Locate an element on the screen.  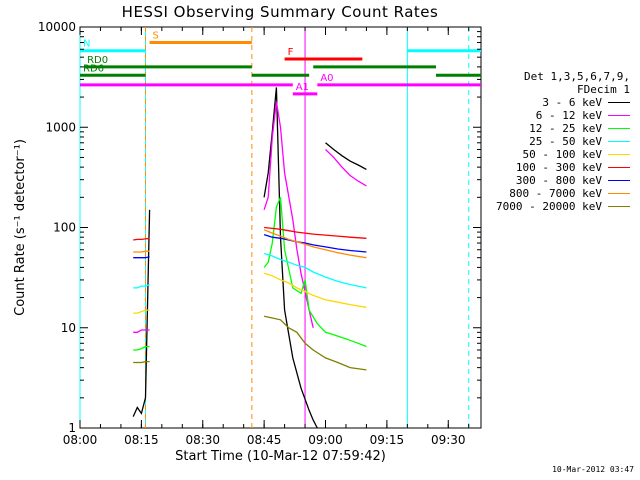
legend-label: 50 - 100 keV is located at coordinates (562, 154).